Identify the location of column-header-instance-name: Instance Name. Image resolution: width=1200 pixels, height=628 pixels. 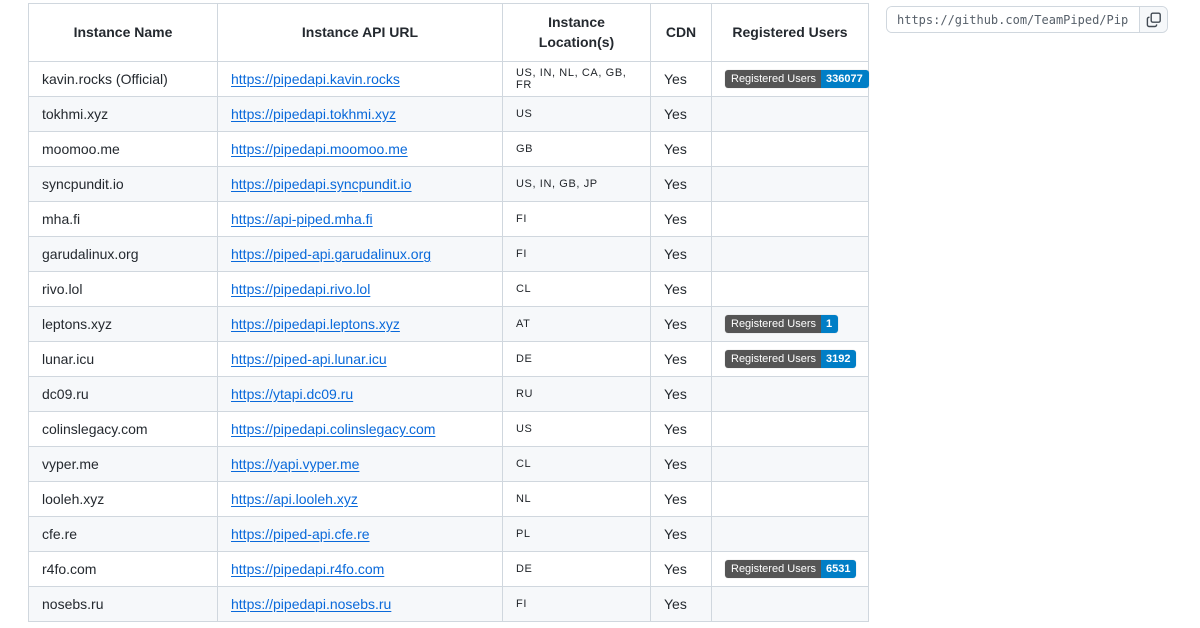
(123, 32).